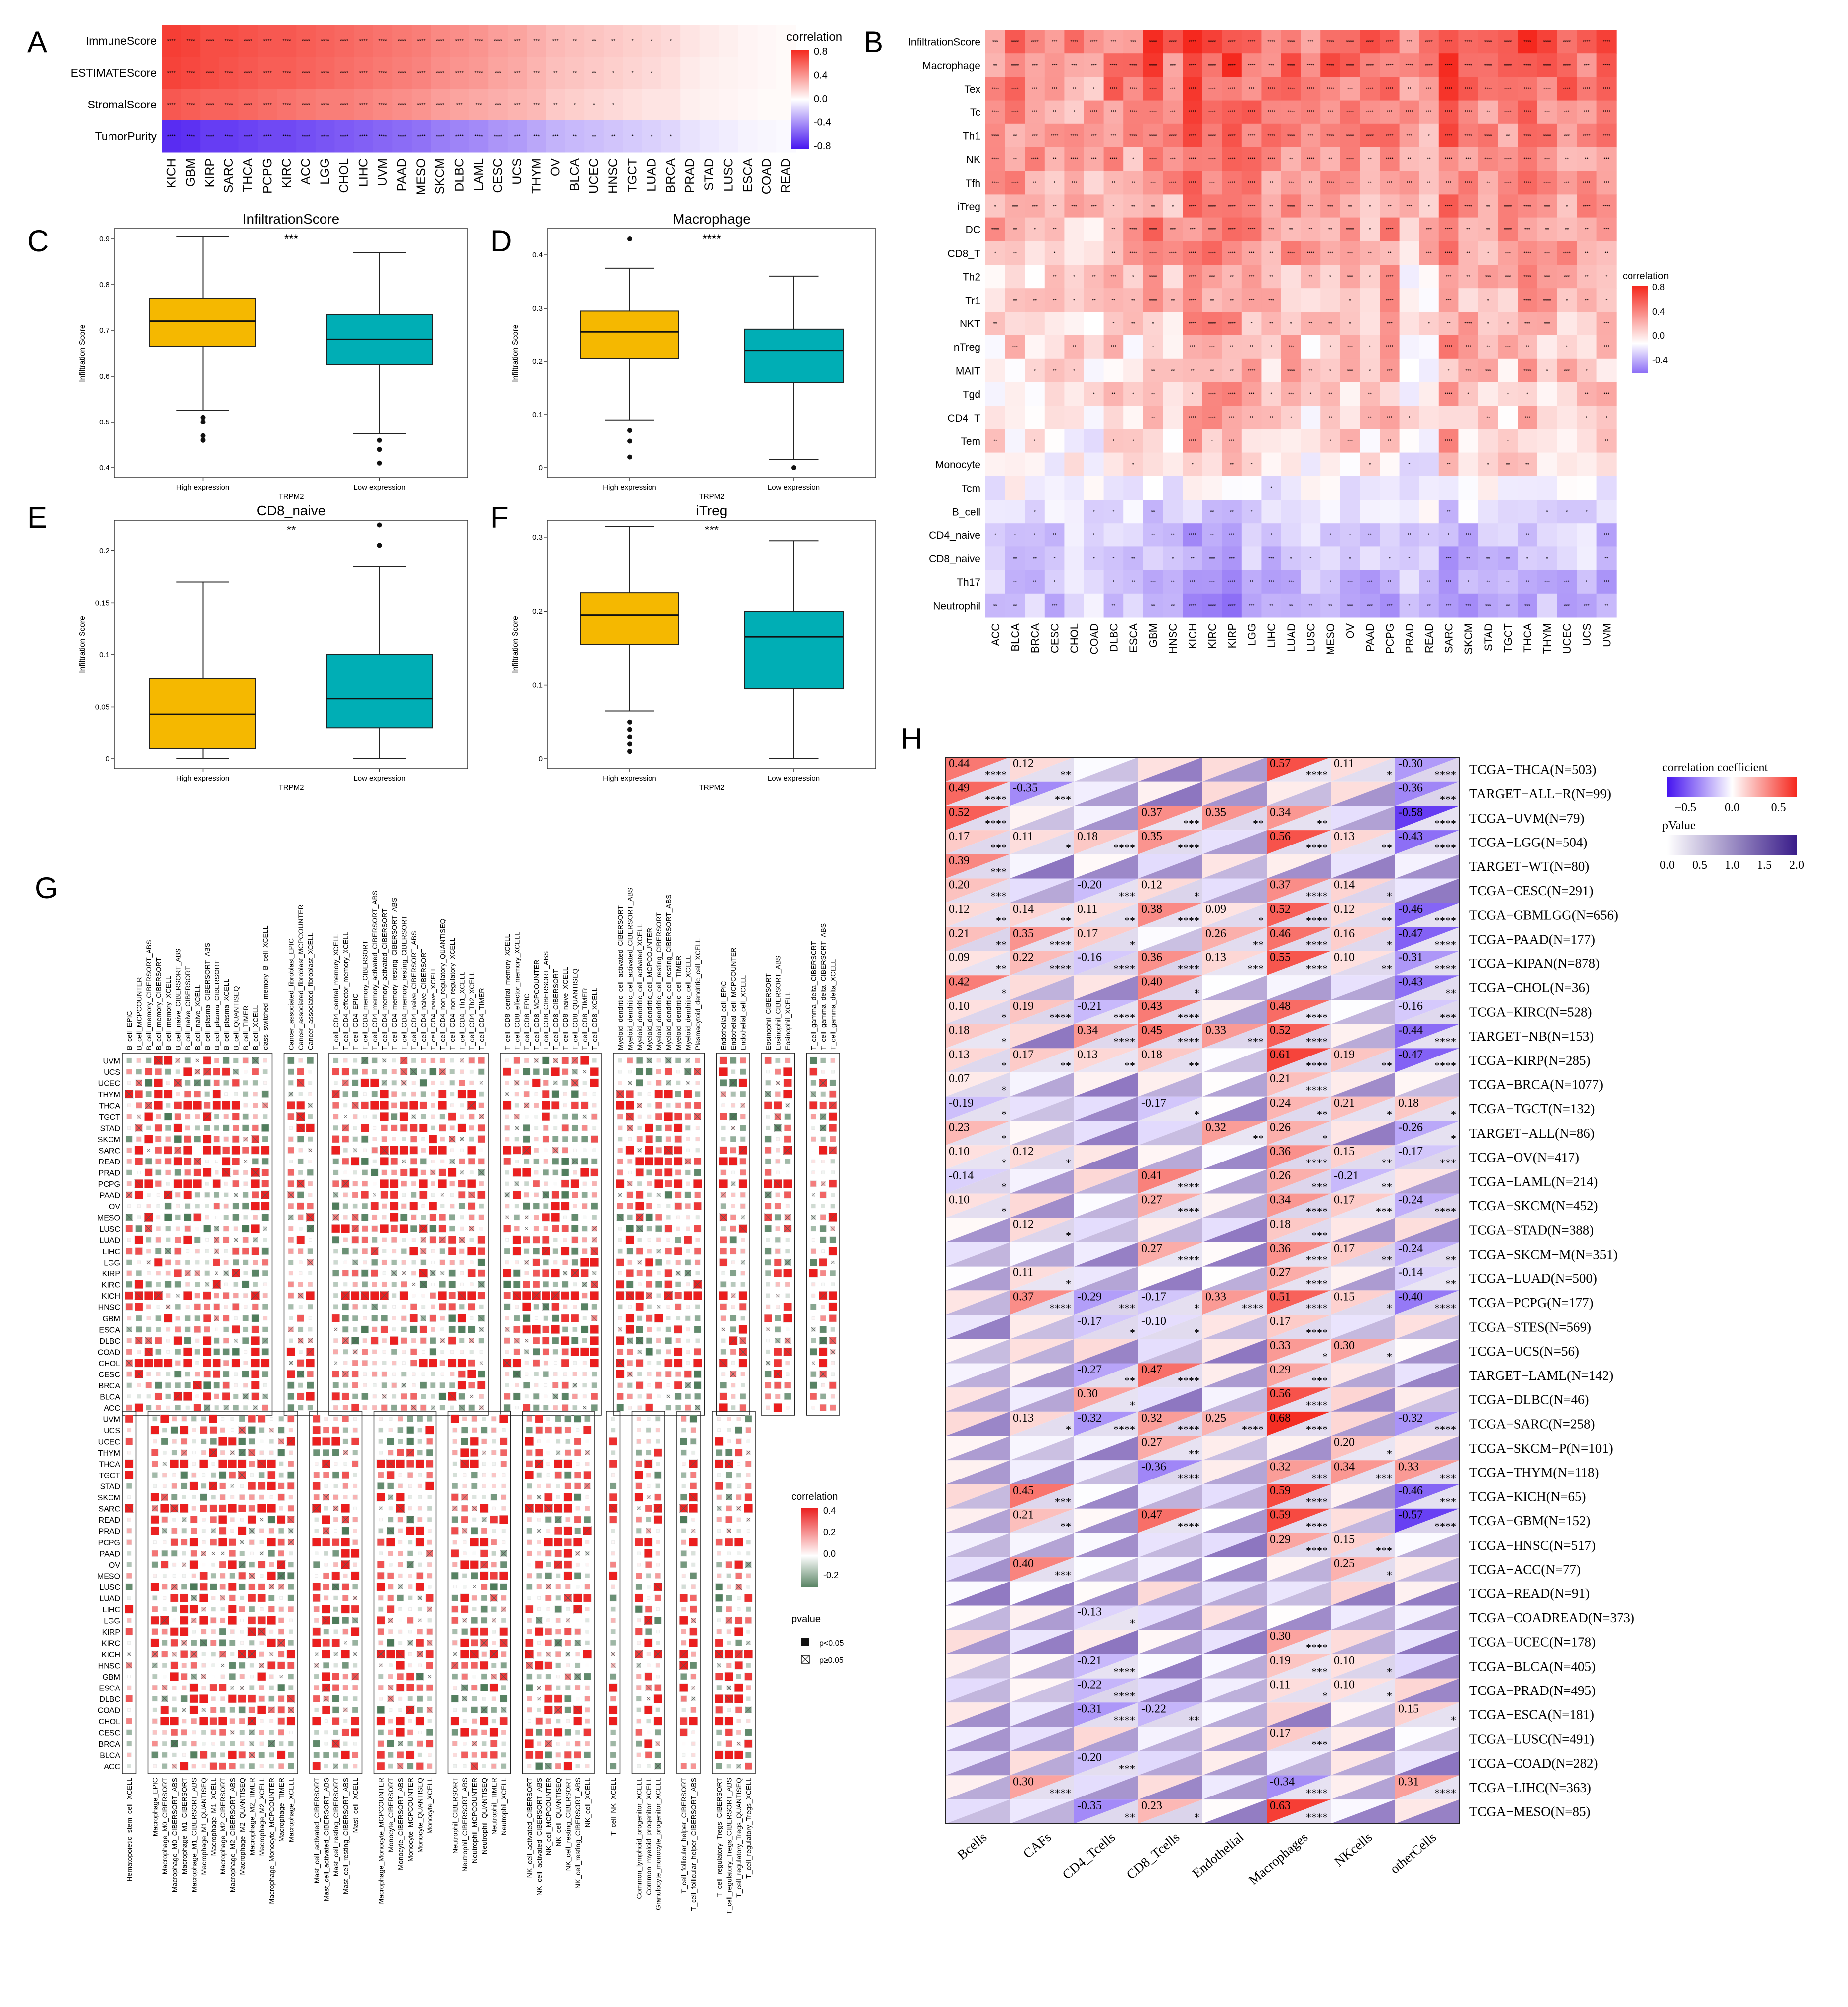 This screenshot has height=2007, width=1848. What do you see at coordinates (109, 1342) in the screenshot?
I see `row-label: DLBC` at bounding box center [109, 1342].